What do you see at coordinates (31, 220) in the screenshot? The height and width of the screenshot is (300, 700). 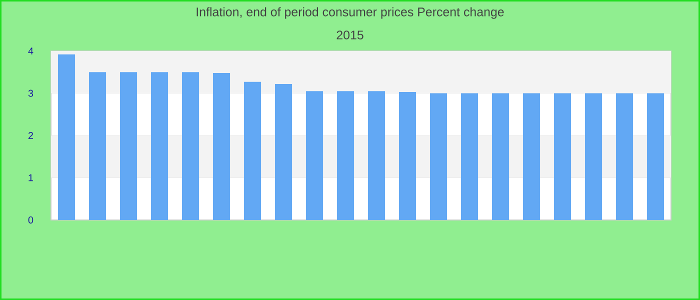 I see `y-tick-label: 0` at bounding box center [31, 220].